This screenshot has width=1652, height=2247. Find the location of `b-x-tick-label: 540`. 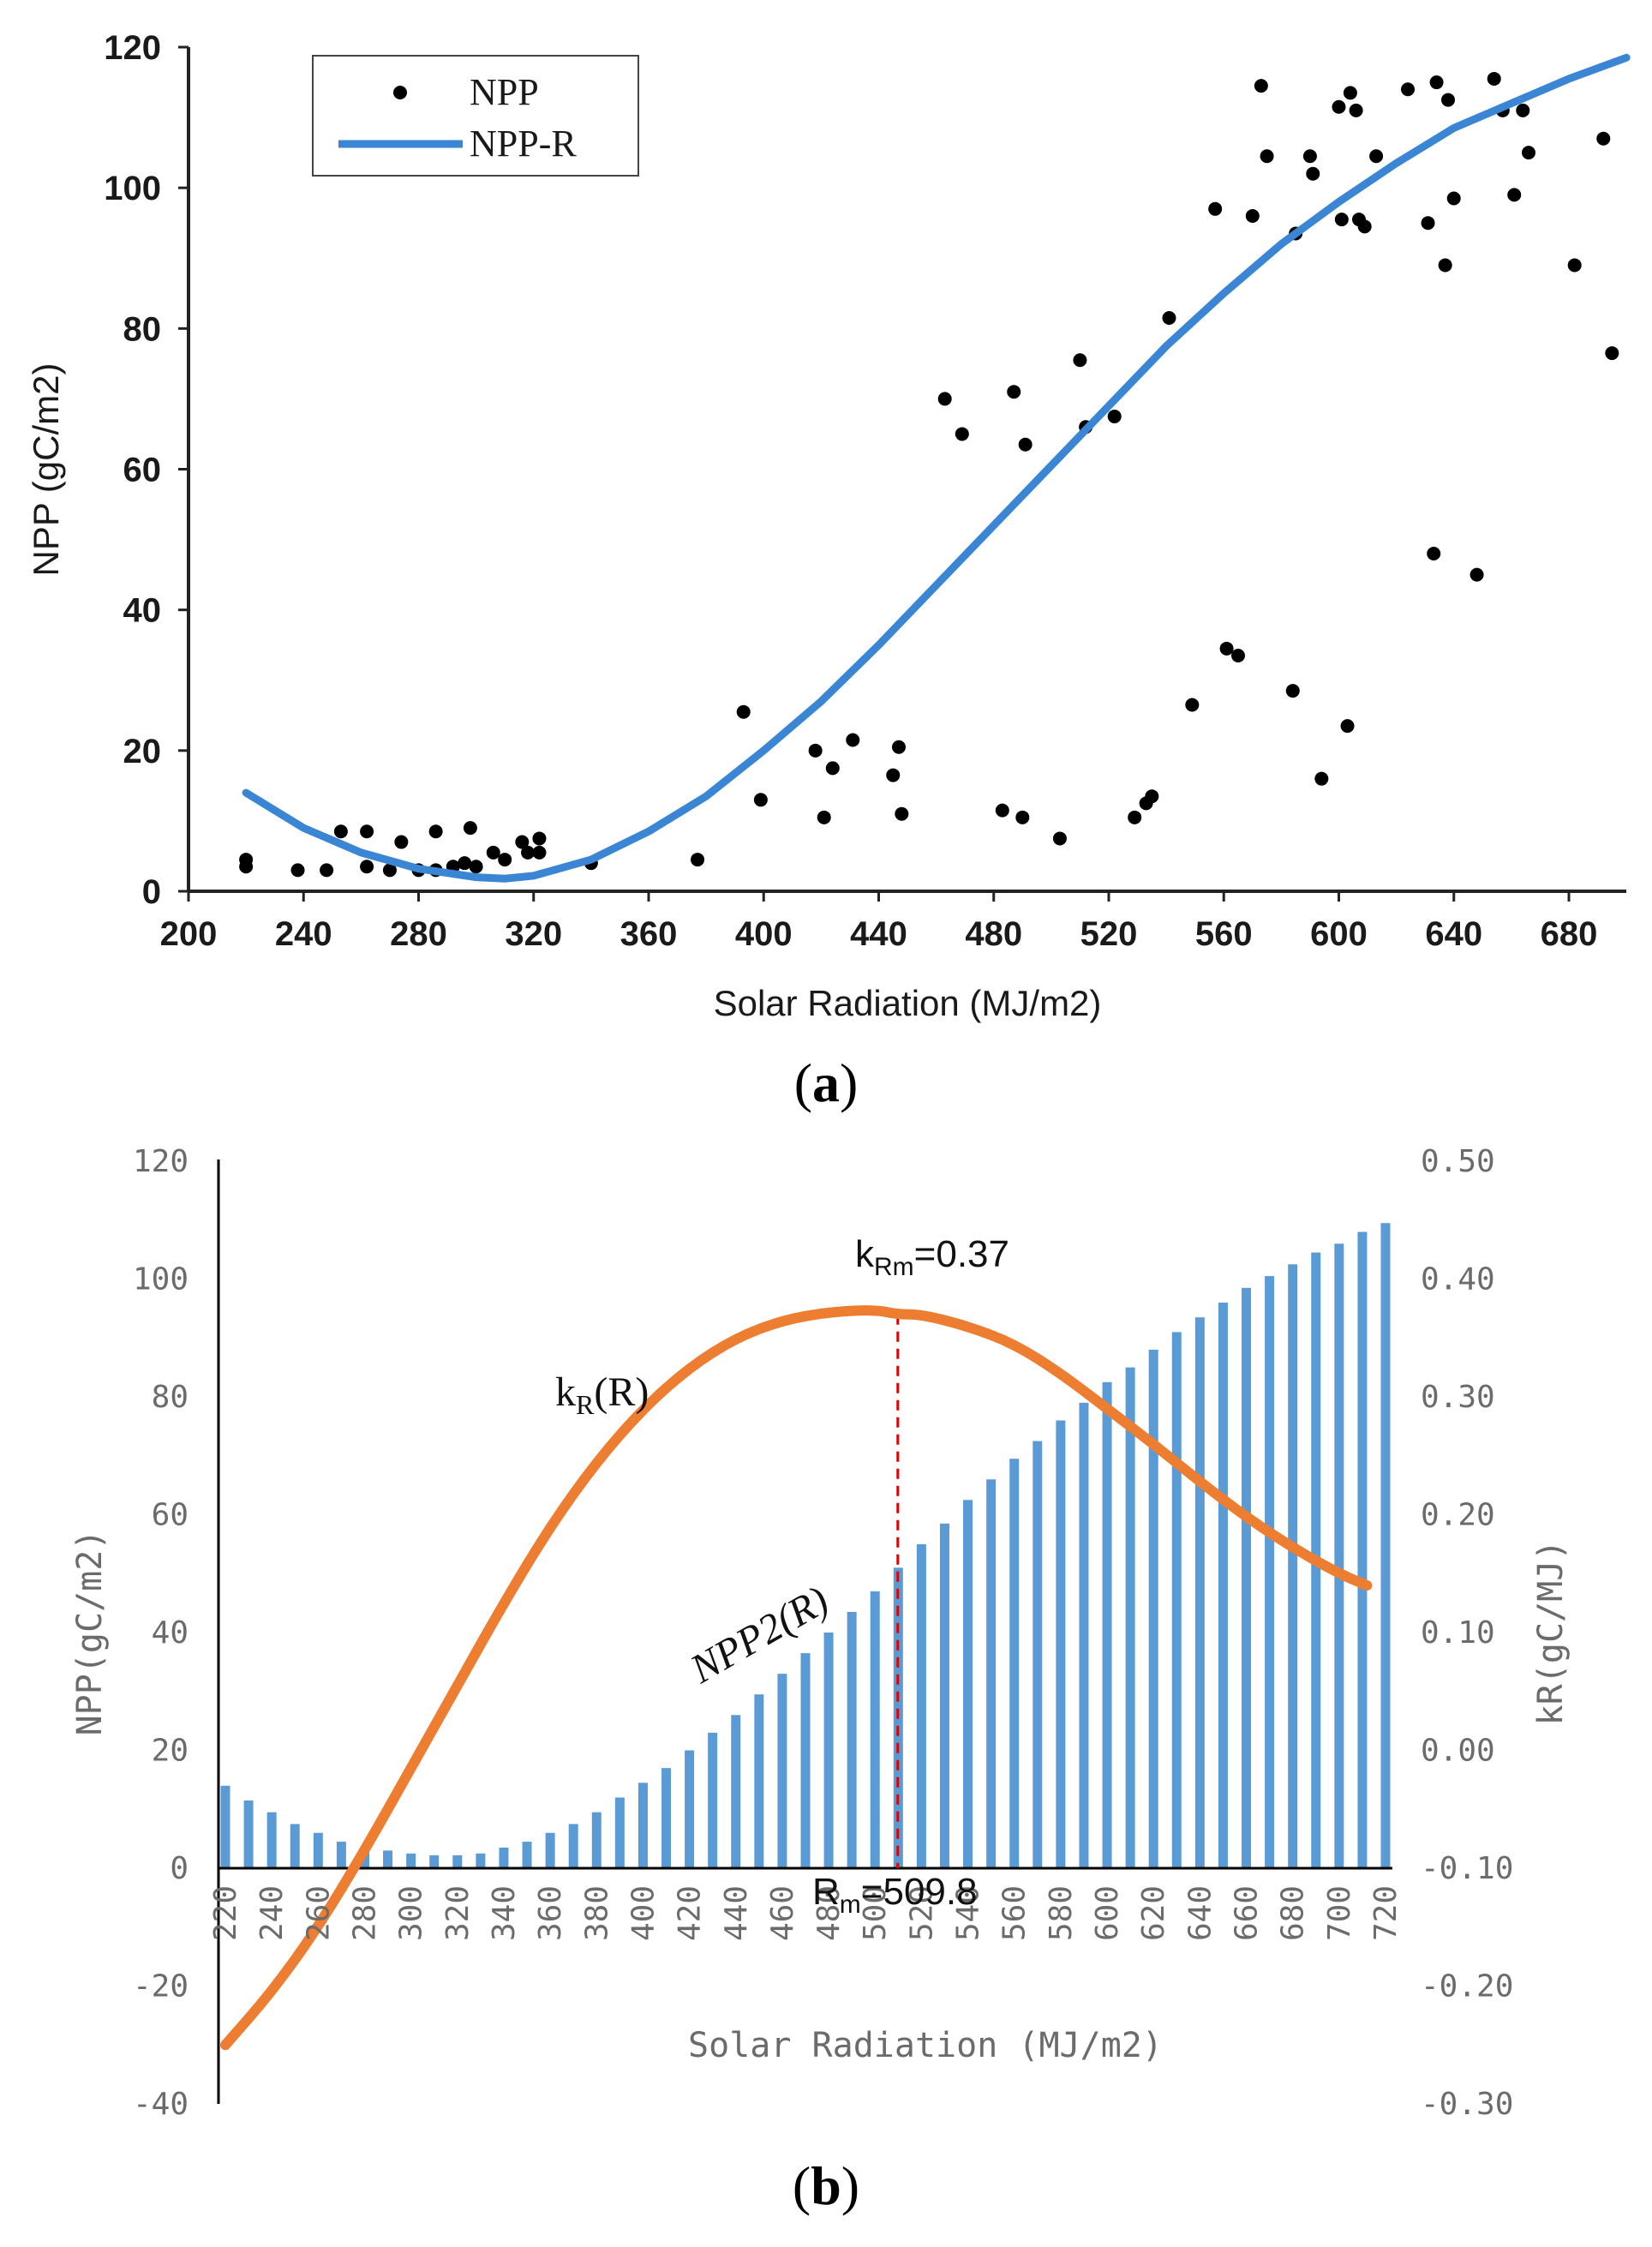

b-x-tick-label: 540 is located at coordinates (968, 1913).